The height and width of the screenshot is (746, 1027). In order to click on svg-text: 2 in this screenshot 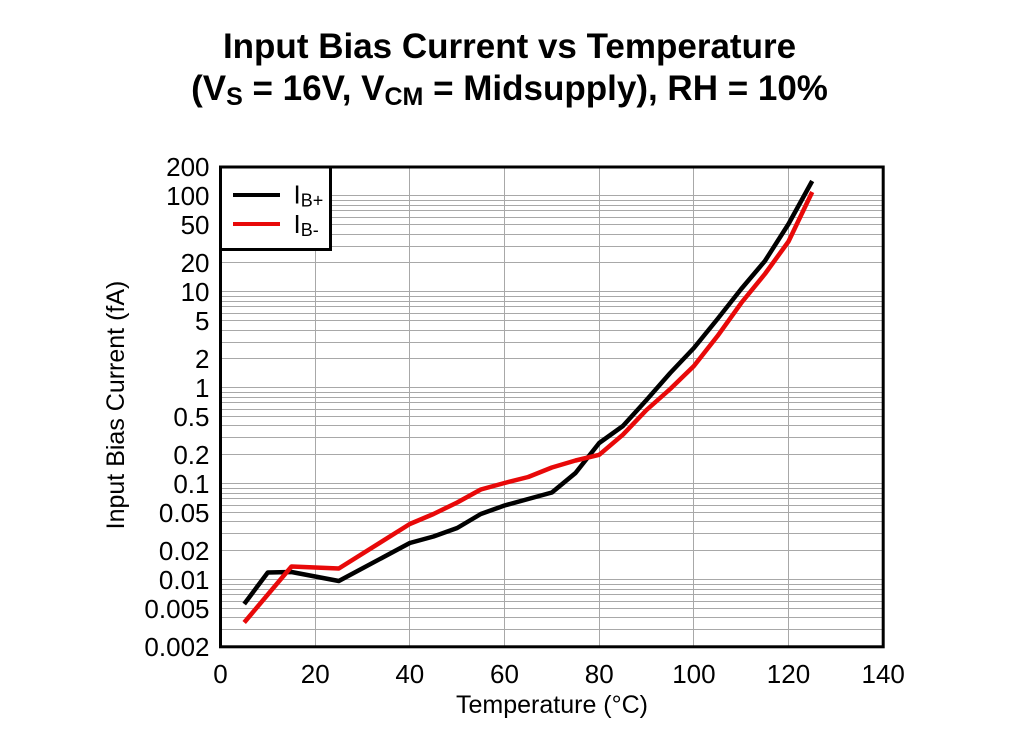, I will do `click(202, 359)`.